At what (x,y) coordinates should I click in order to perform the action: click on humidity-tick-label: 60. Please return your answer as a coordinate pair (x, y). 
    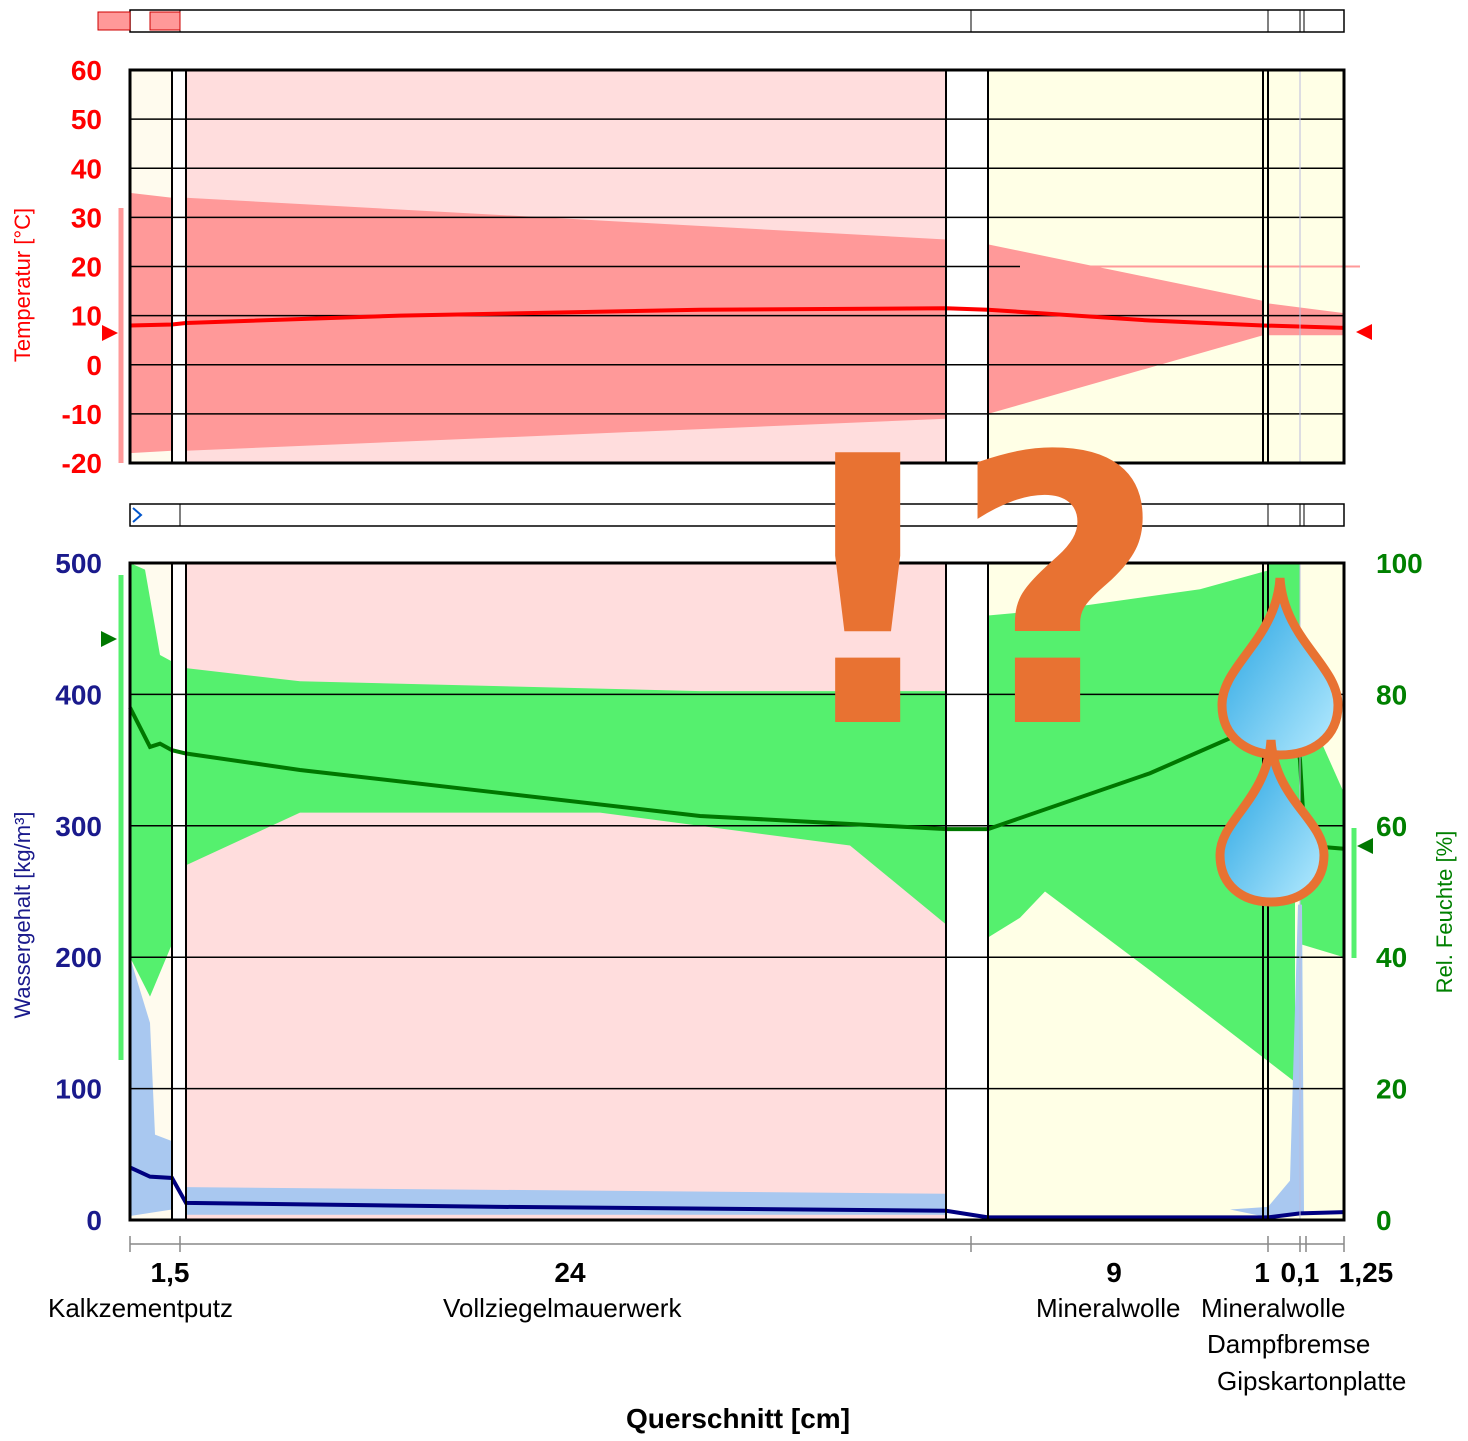
    Looking at the image, I should click on (1391, 826).